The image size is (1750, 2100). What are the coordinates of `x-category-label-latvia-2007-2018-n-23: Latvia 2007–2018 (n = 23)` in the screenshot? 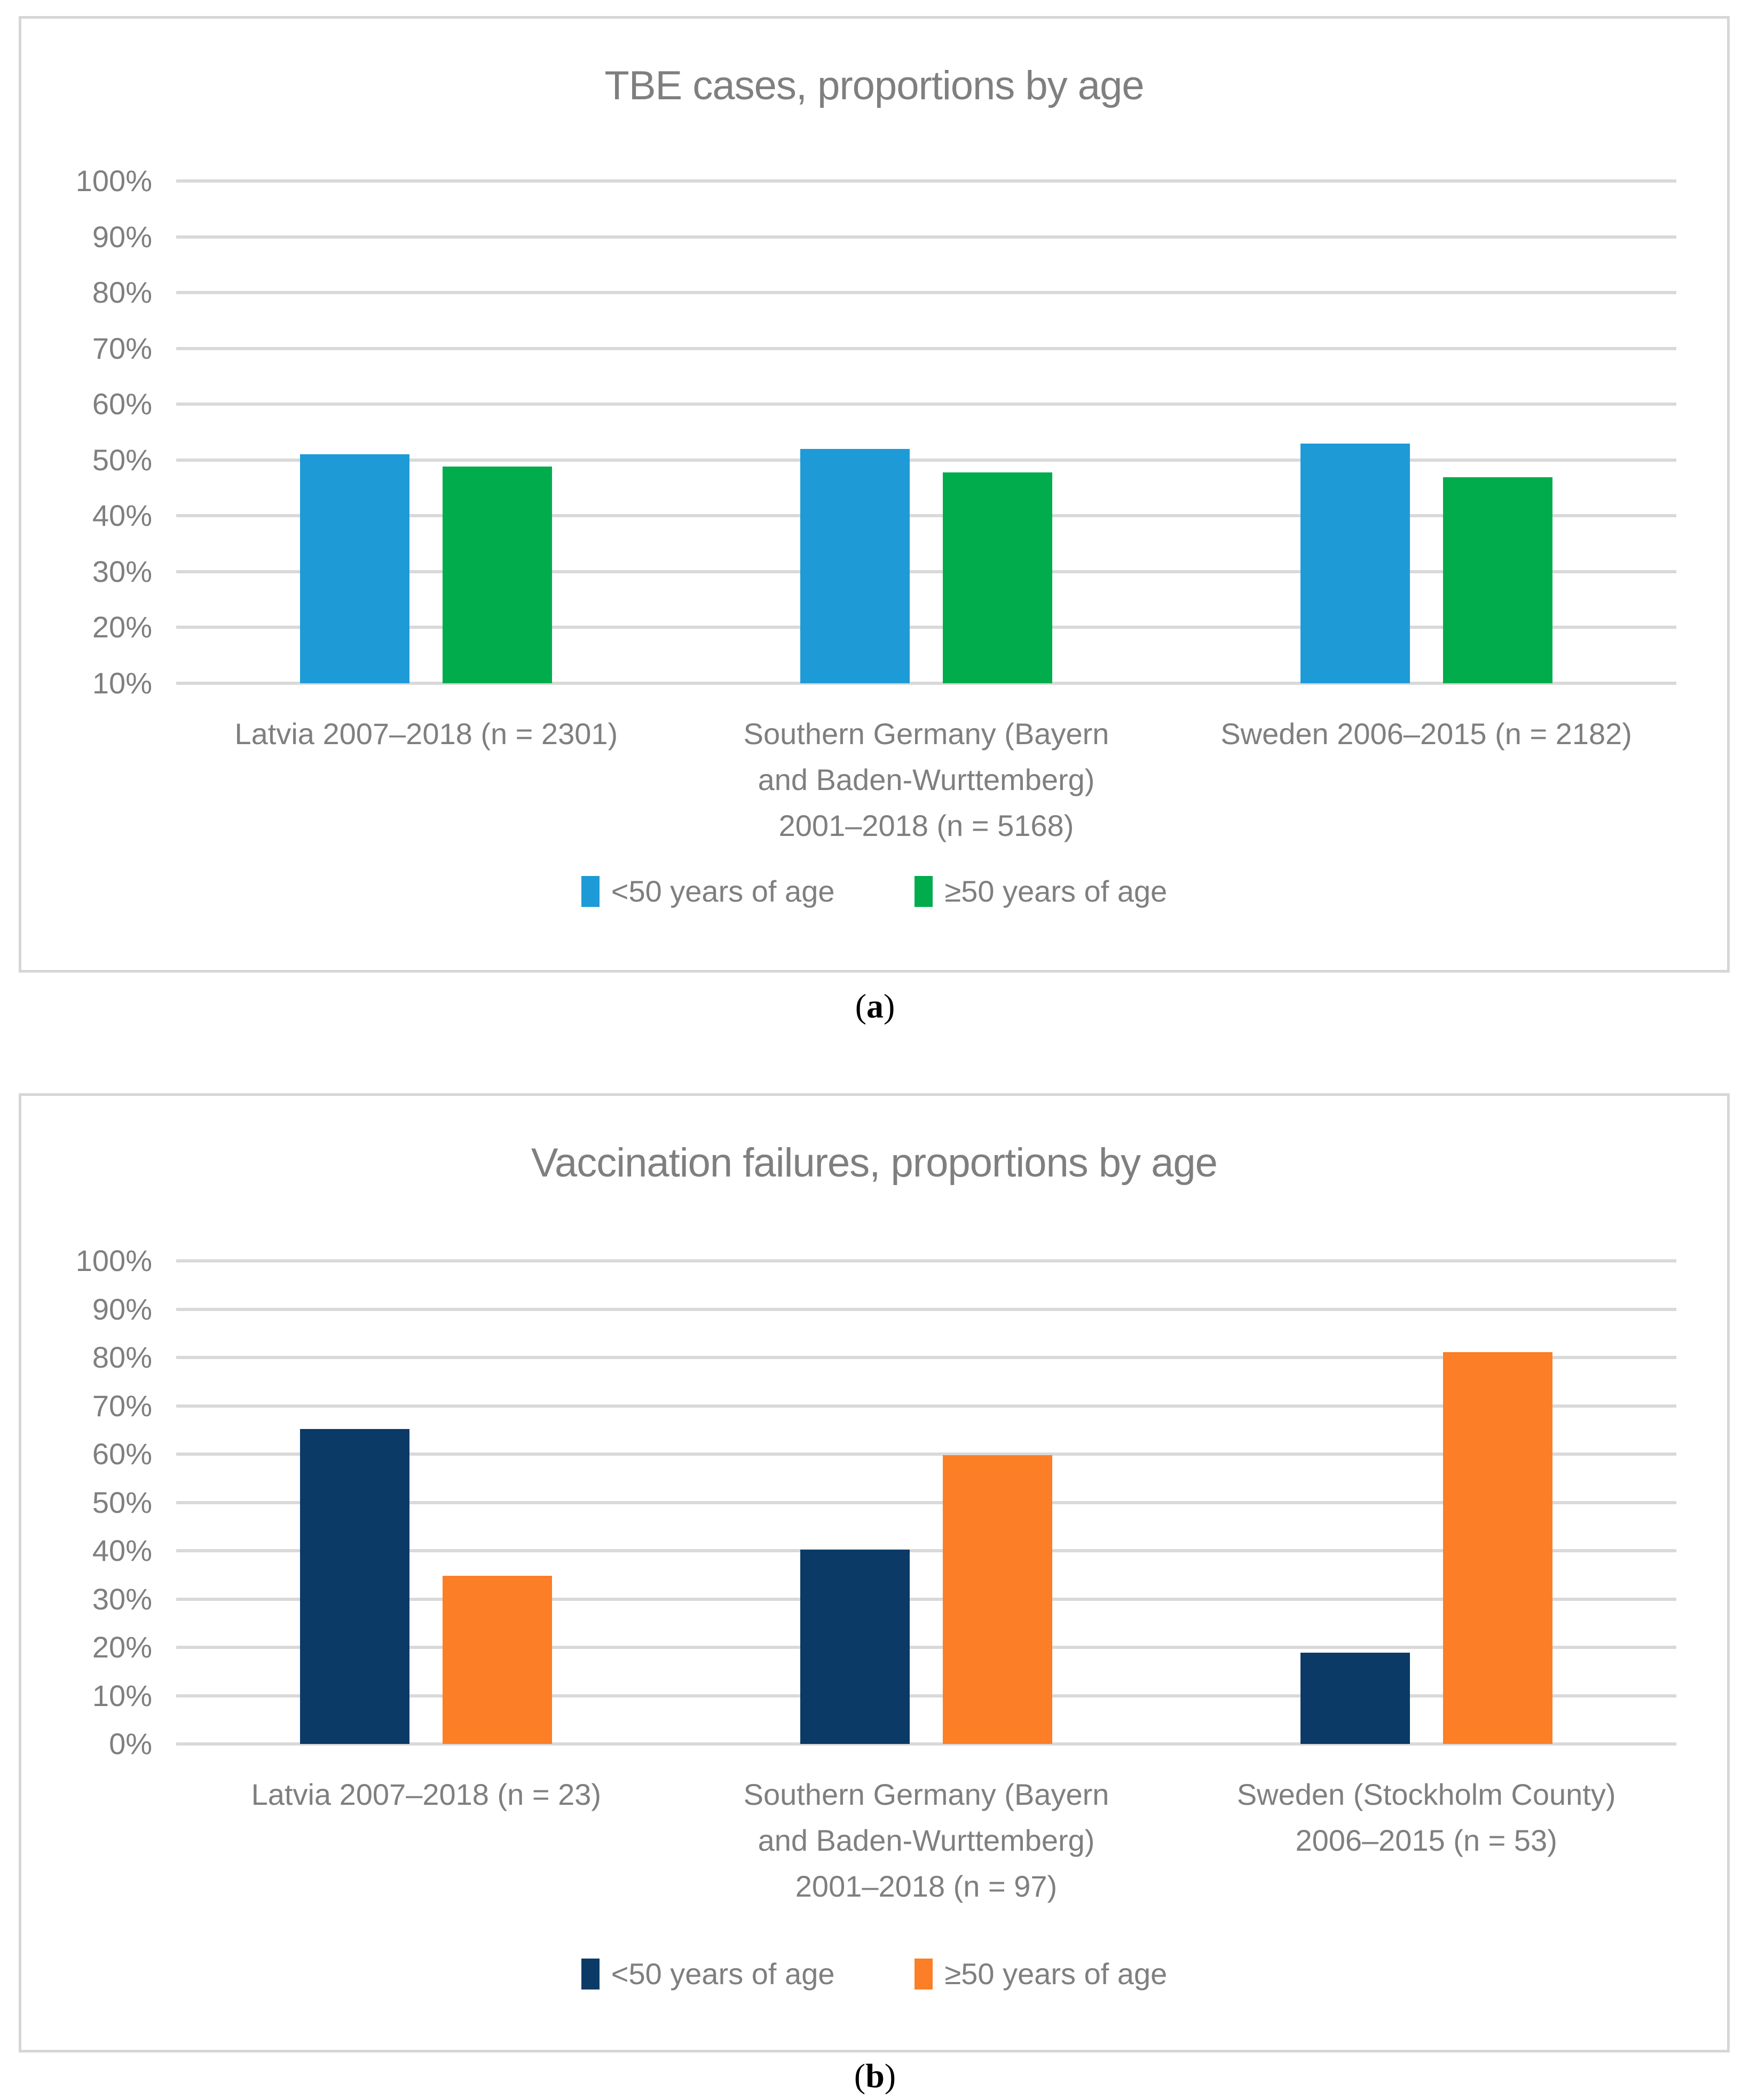 It's located at (426, 1794).